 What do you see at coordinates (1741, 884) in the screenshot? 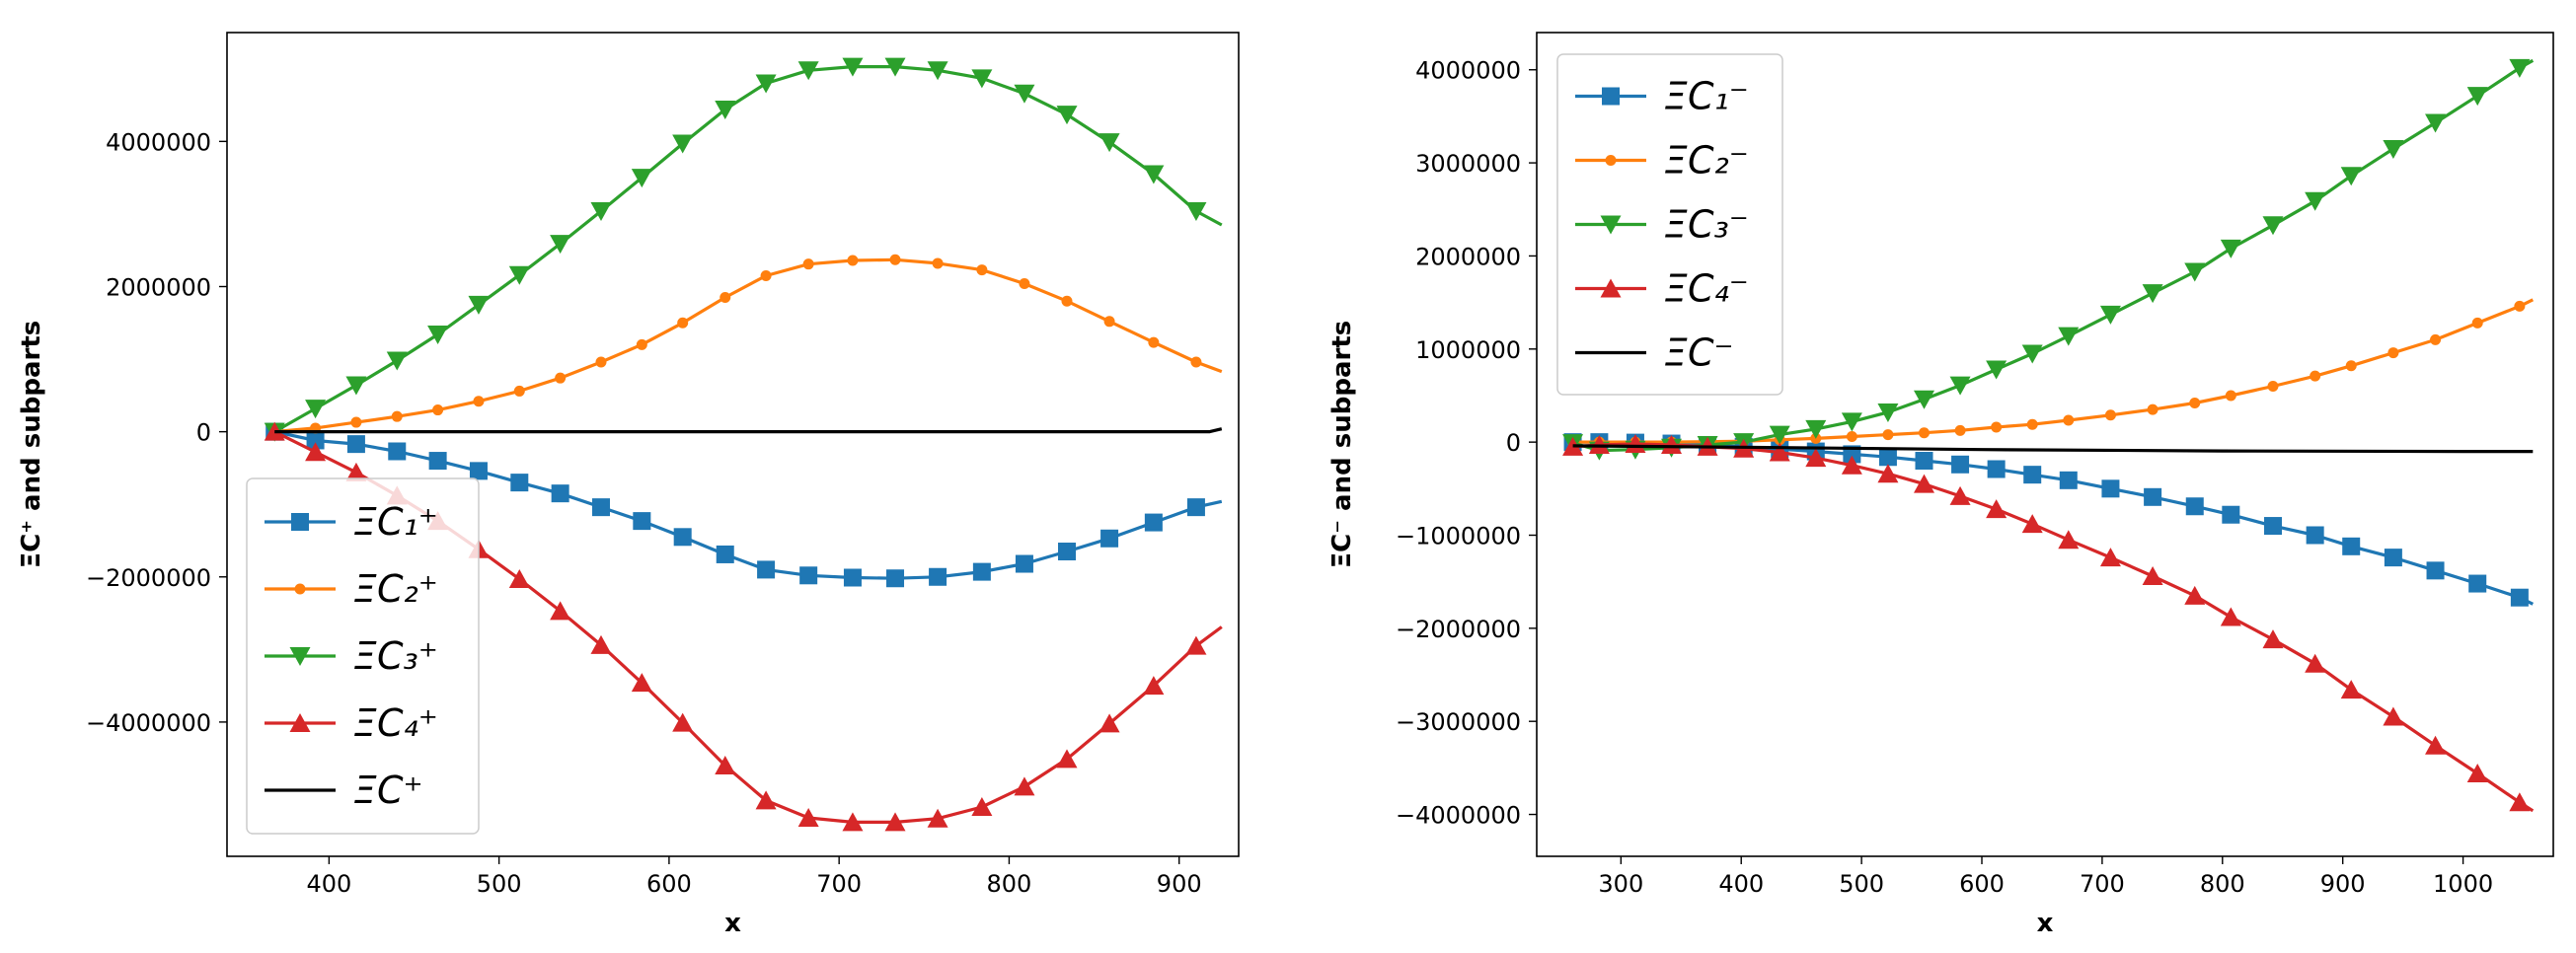
I see `x-tick-label-2-2: 400` at bounding box center [1741, 884].